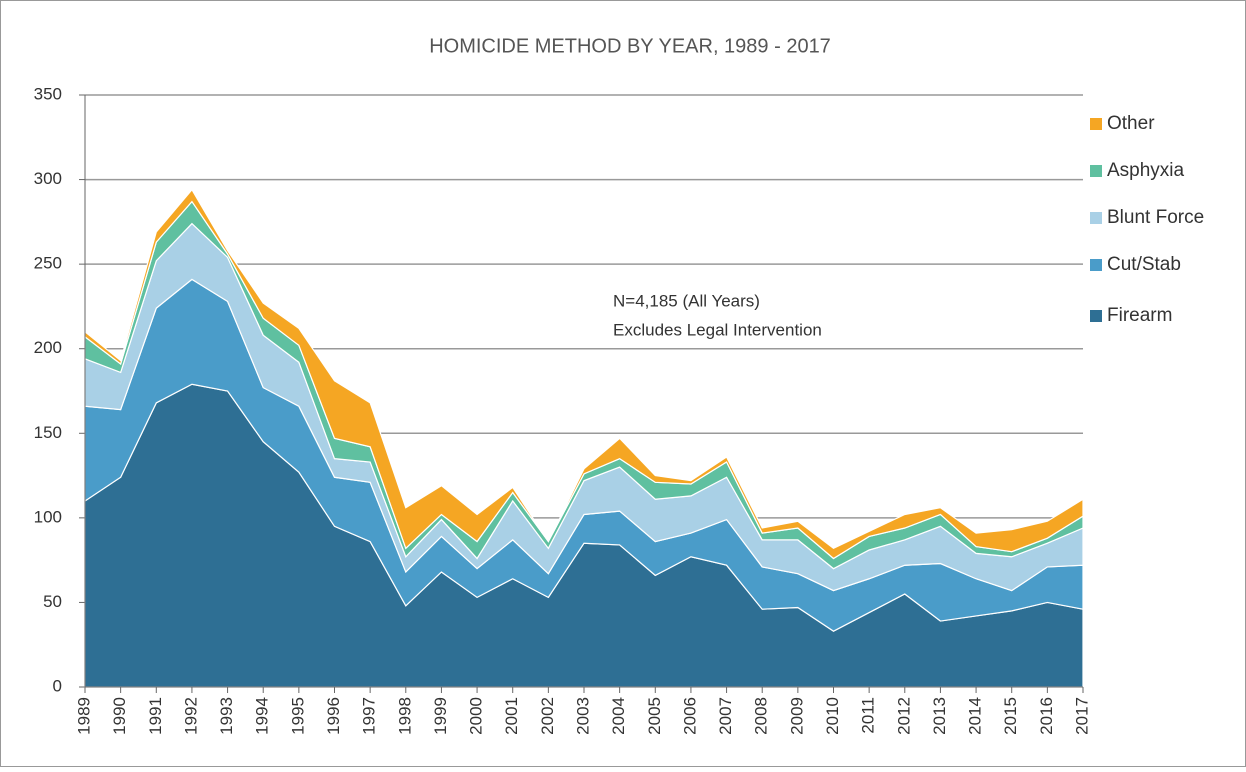  What do you see at coordinates (761, 716) in the screenshot?
I see `x-tick-label: 2008` at bounding box center [761, 716].